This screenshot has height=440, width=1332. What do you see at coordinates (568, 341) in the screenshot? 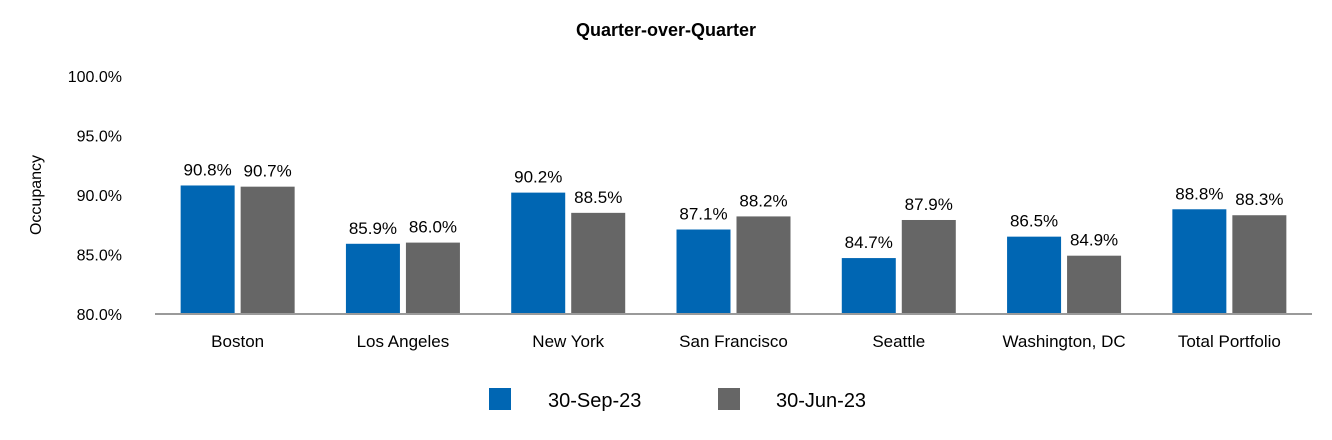
I see `category-label: New York` at bounding box center [568, 341].